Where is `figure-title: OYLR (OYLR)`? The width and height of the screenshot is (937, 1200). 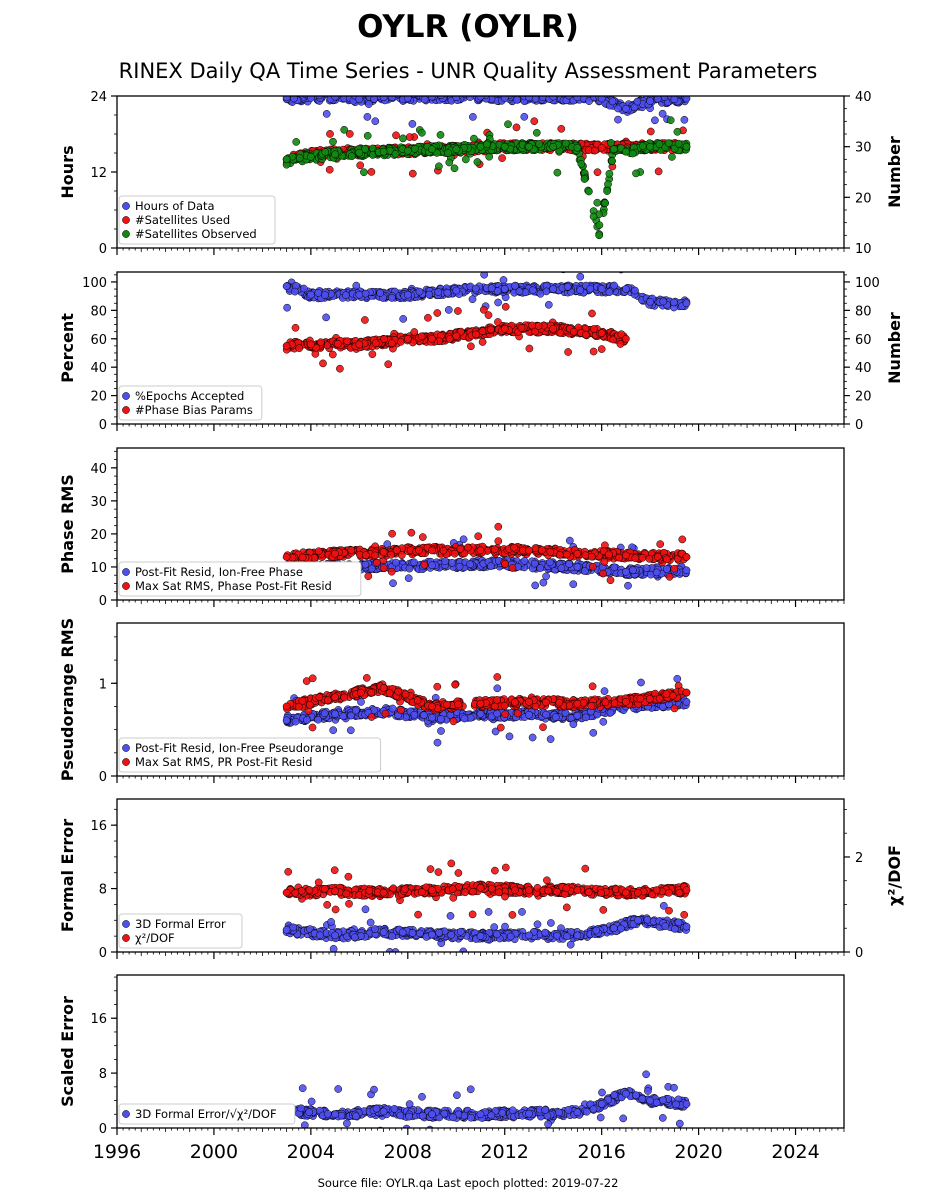 figure-title: OYLR (OYLR) is located at coordinates (468, 27).